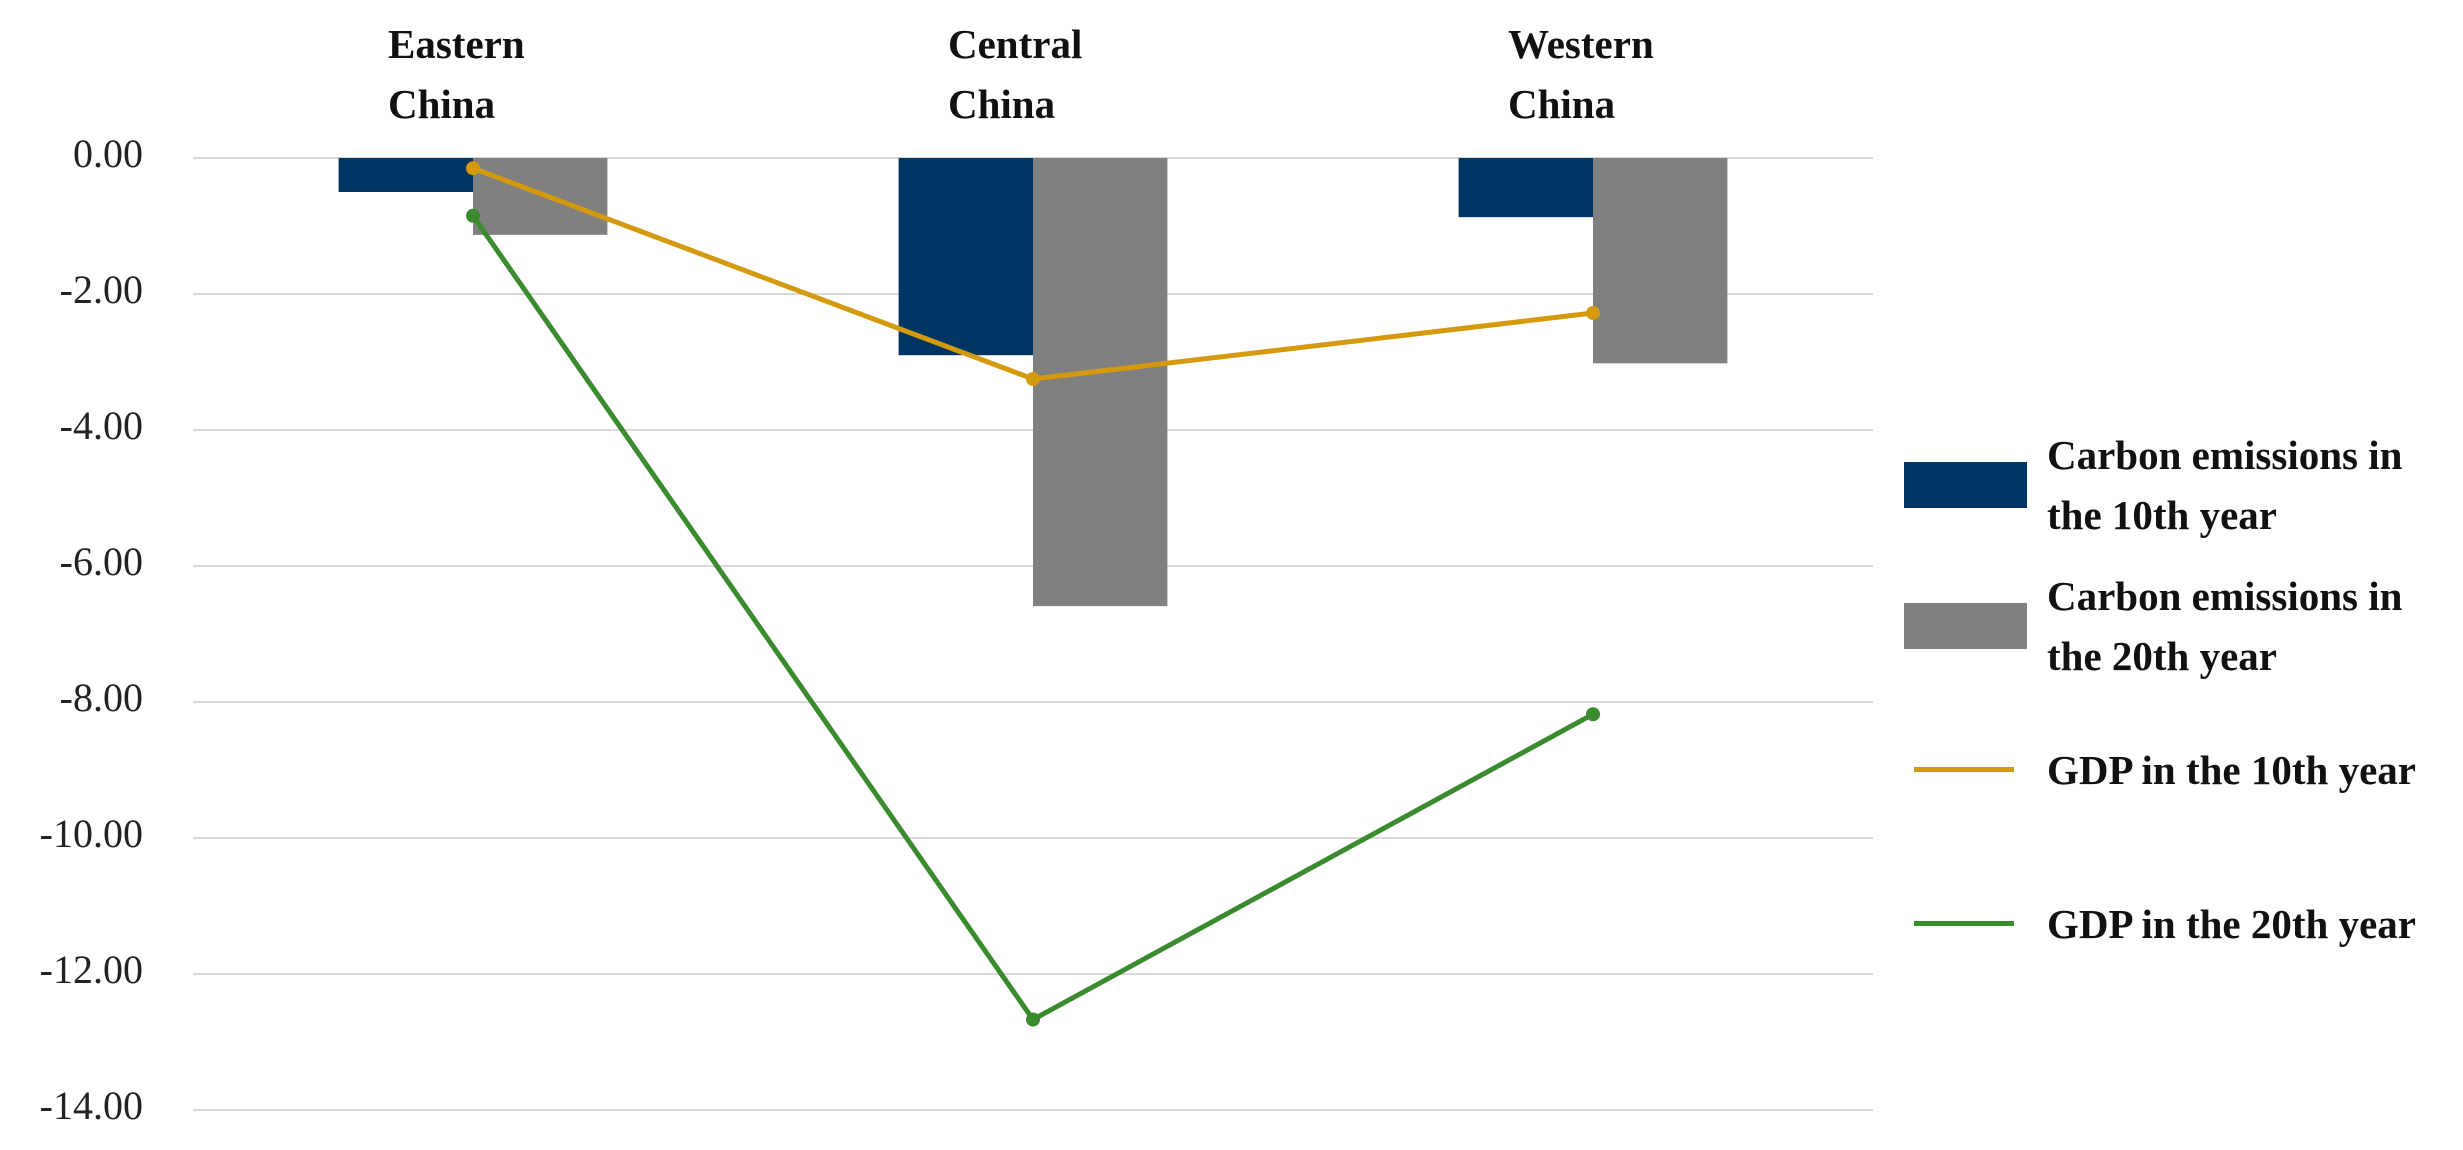 The image size is (2463, 1150). What do you see at coordinates (2231, 770) in the screenshot?
I see `legend-label: GDP in the 10th year` at bounding box center [2231, 770].